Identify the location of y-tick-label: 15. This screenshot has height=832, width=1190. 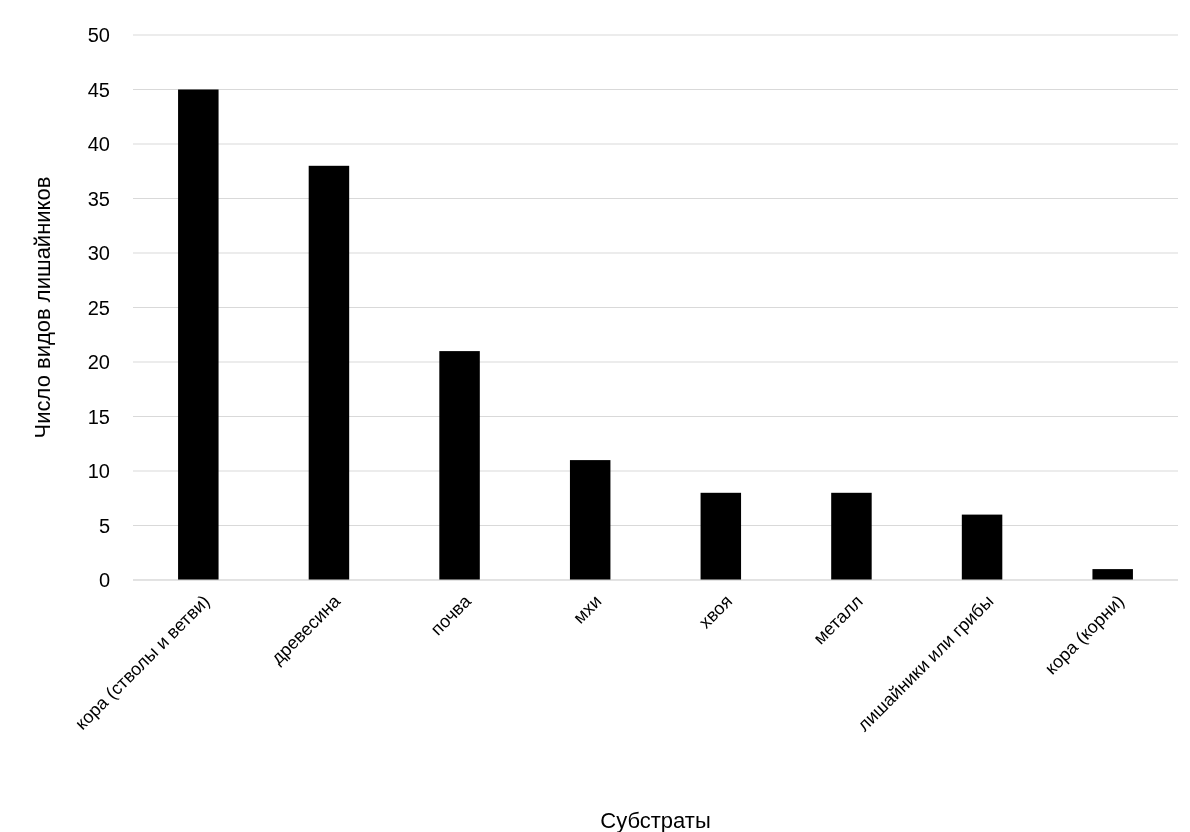
(98, 416).